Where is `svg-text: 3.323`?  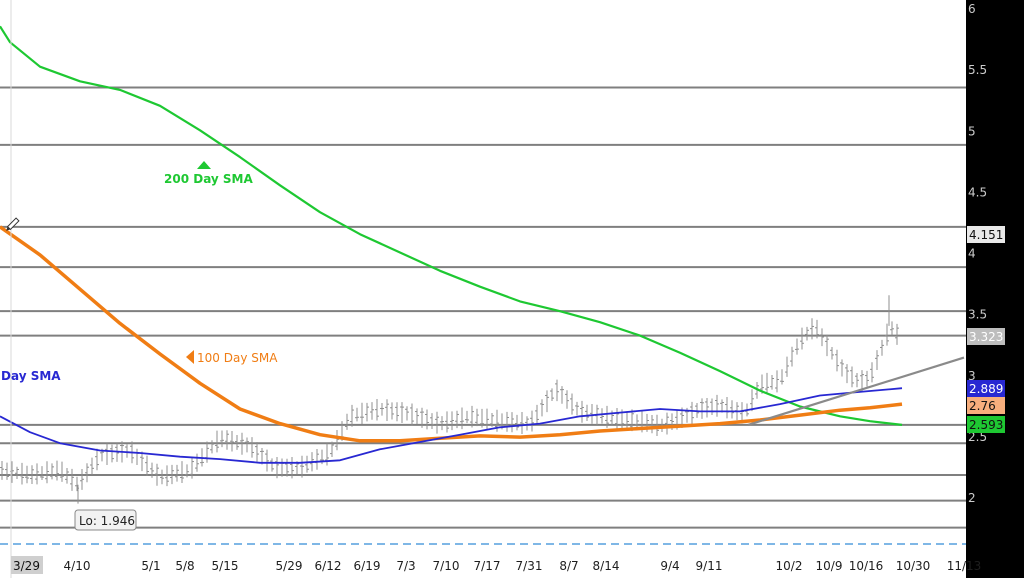 svg-text: 3.323 is located at coordinates (986, 337).